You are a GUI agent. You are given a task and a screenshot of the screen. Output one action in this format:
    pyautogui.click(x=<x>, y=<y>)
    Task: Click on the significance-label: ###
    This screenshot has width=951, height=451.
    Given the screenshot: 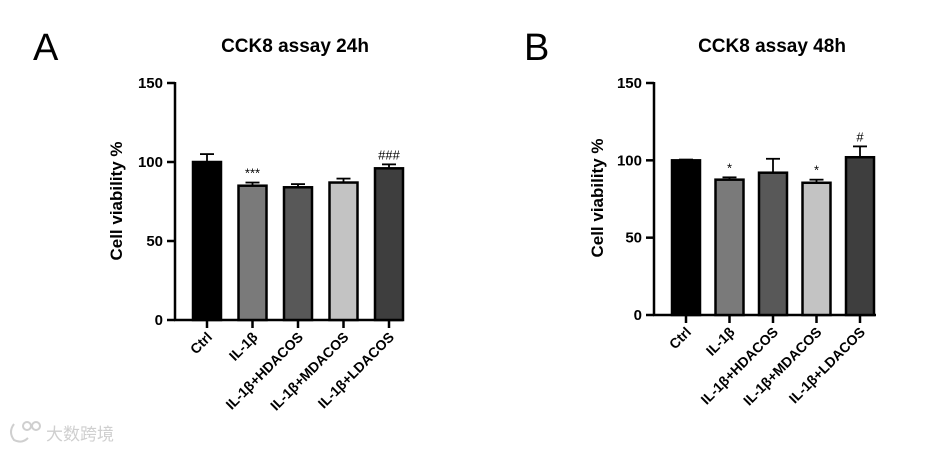 What is the action you would take?
    pyautogui.click(x=389, y=154)
    